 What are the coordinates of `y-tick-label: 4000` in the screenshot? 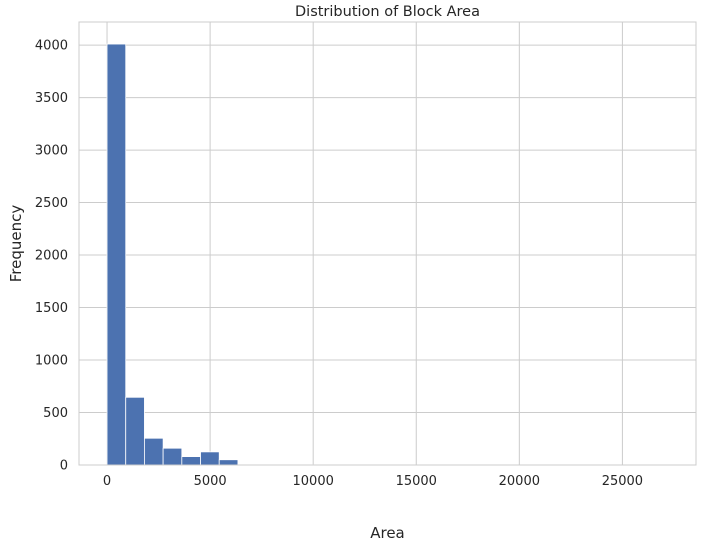 It's located at (51, 46).